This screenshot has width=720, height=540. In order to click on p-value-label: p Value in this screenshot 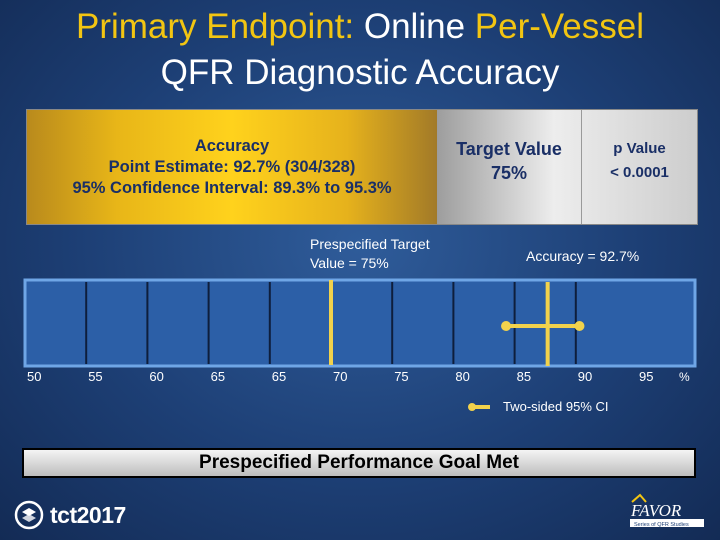, I will do `click(639, 148)`.